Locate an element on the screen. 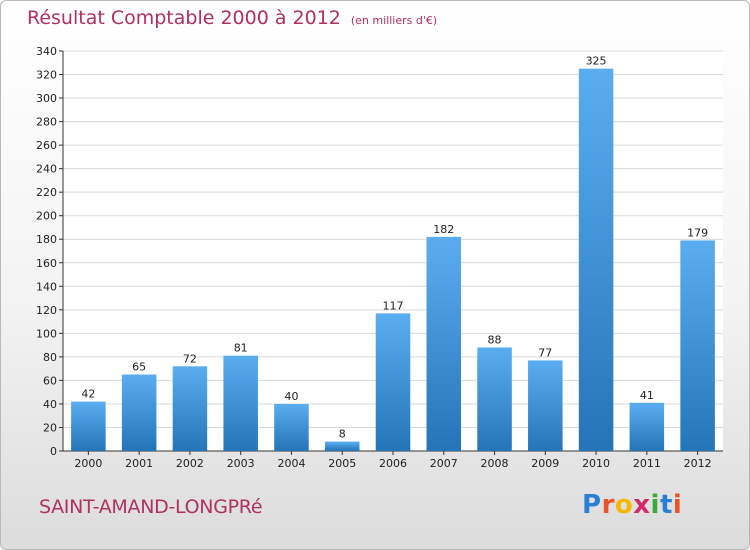 Image resolution: width=750 pixels, height=550 pixels. x-tick-label: 2009 is located at coordinates (545, 463).